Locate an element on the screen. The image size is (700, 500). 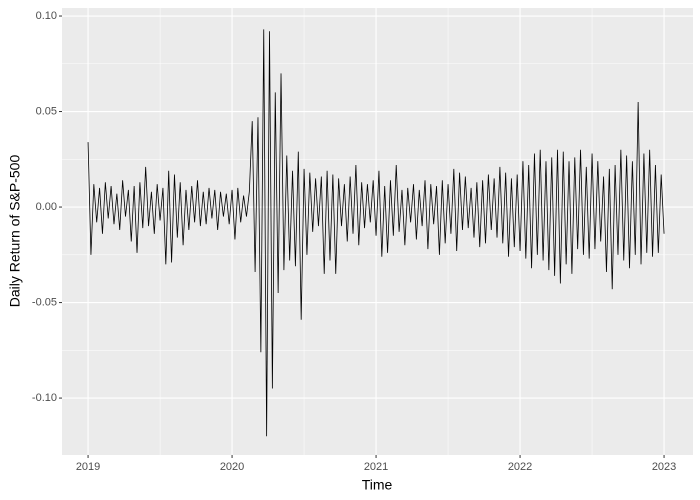
y-tick-label: 0.00 is located at coordinates (46, 207).